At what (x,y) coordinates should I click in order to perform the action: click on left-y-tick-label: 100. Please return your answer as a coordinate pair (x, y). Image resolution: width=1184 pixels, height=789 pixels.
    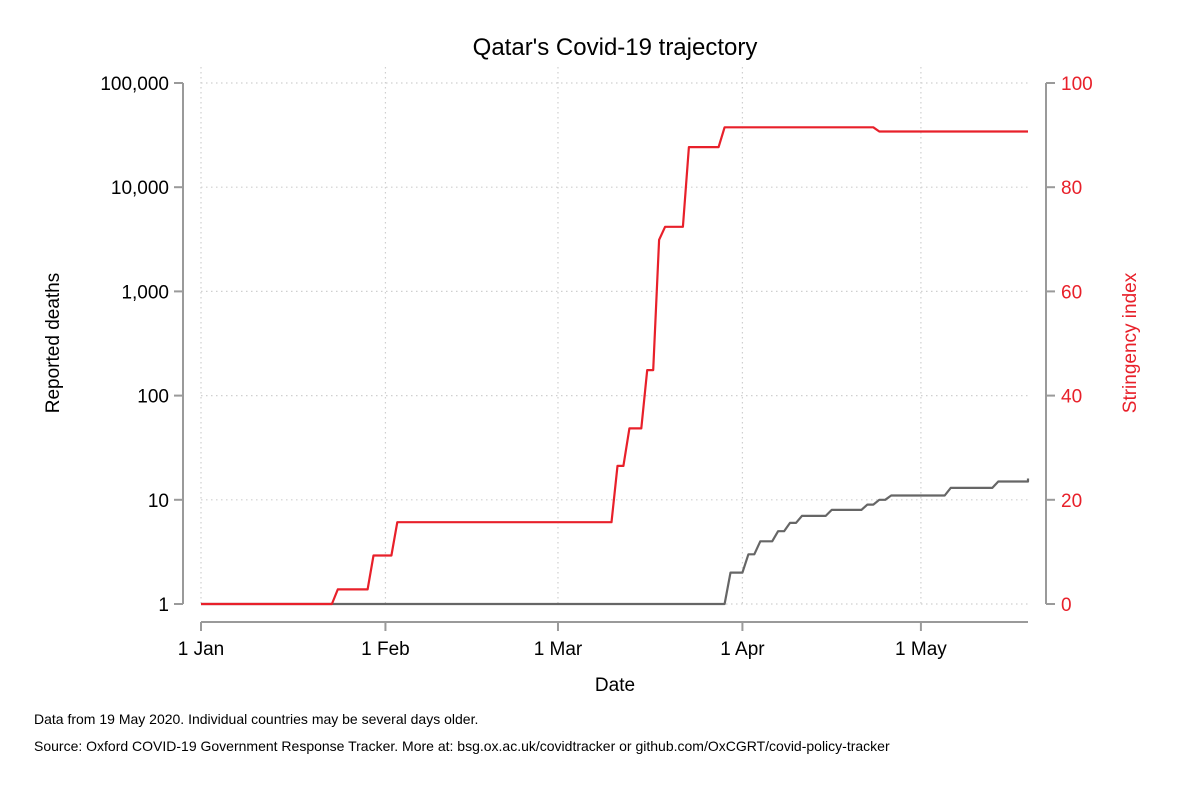
    Looking at the image, I should click on (153, 397).